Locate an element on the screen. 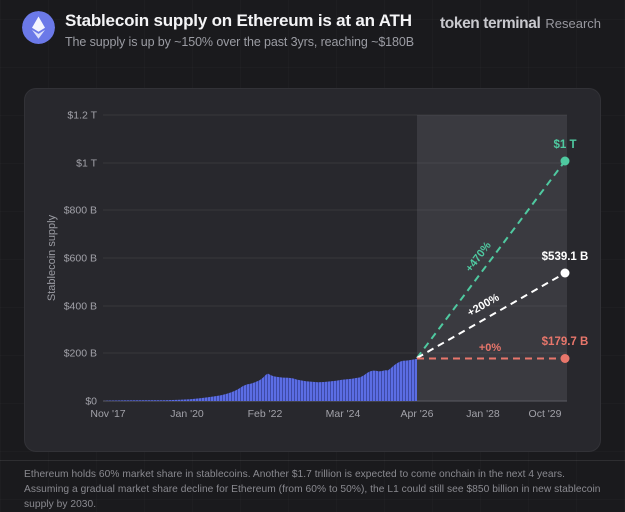  projection-label-base: $539.1 B is located at coordinates (565, 257).